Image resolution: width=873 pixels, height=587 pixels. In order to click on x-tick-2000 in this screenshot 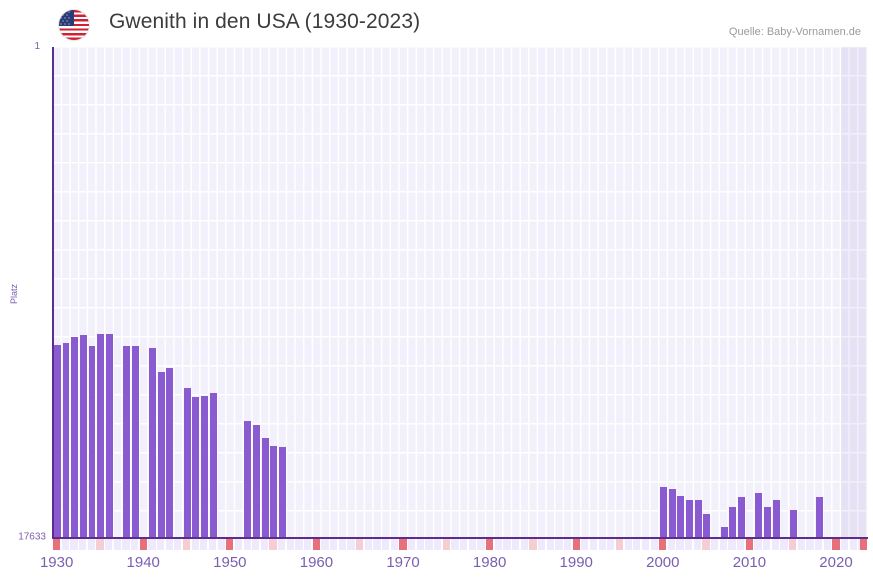, I will do `click(663, 544)`.